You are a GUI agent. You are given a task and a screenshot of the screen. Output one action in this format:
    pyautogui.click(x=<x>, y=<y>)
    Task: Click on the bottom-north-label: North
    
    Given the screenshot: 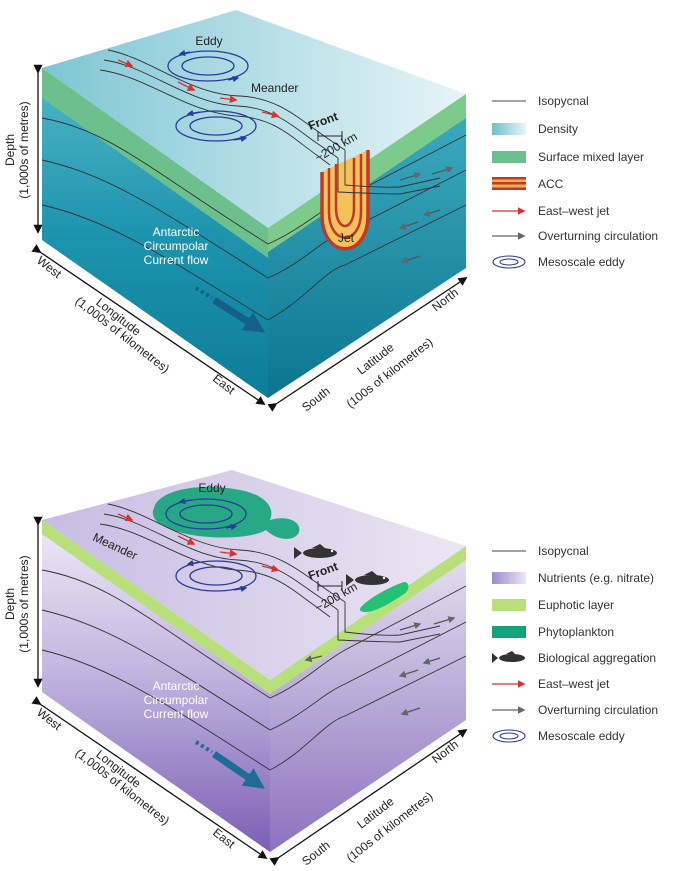 What is the action you would take?
    pyautogui.click(x=445, y=751)
    